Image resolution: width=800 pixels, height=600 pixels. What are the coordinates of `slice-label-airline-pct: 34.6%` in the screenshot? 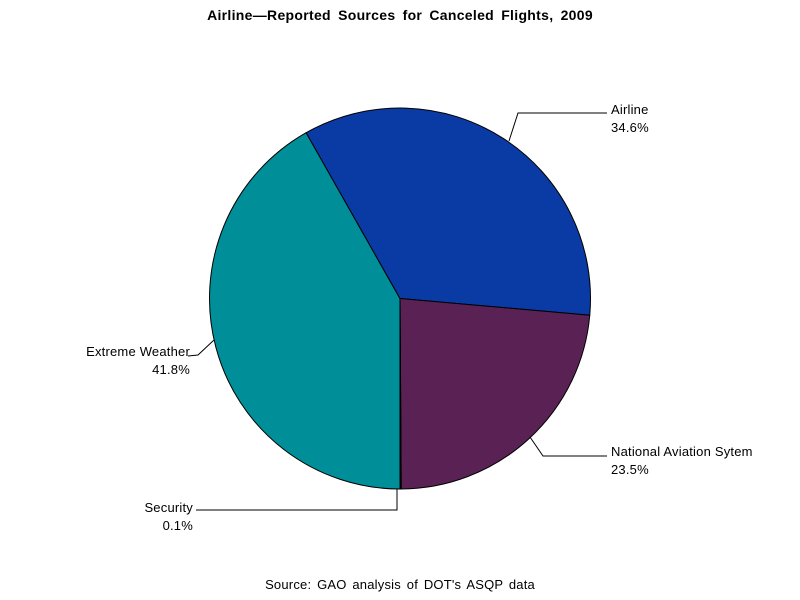 It's located at (630, 127).